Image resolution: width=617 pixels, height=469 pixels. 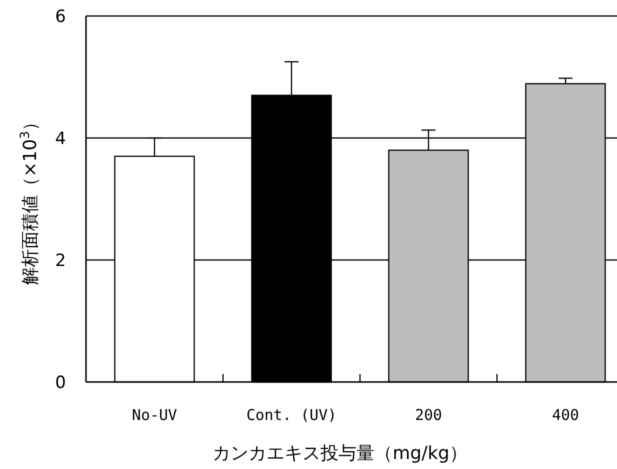 I want to click on y-tick-label: 6, so click(x=60, y=16).